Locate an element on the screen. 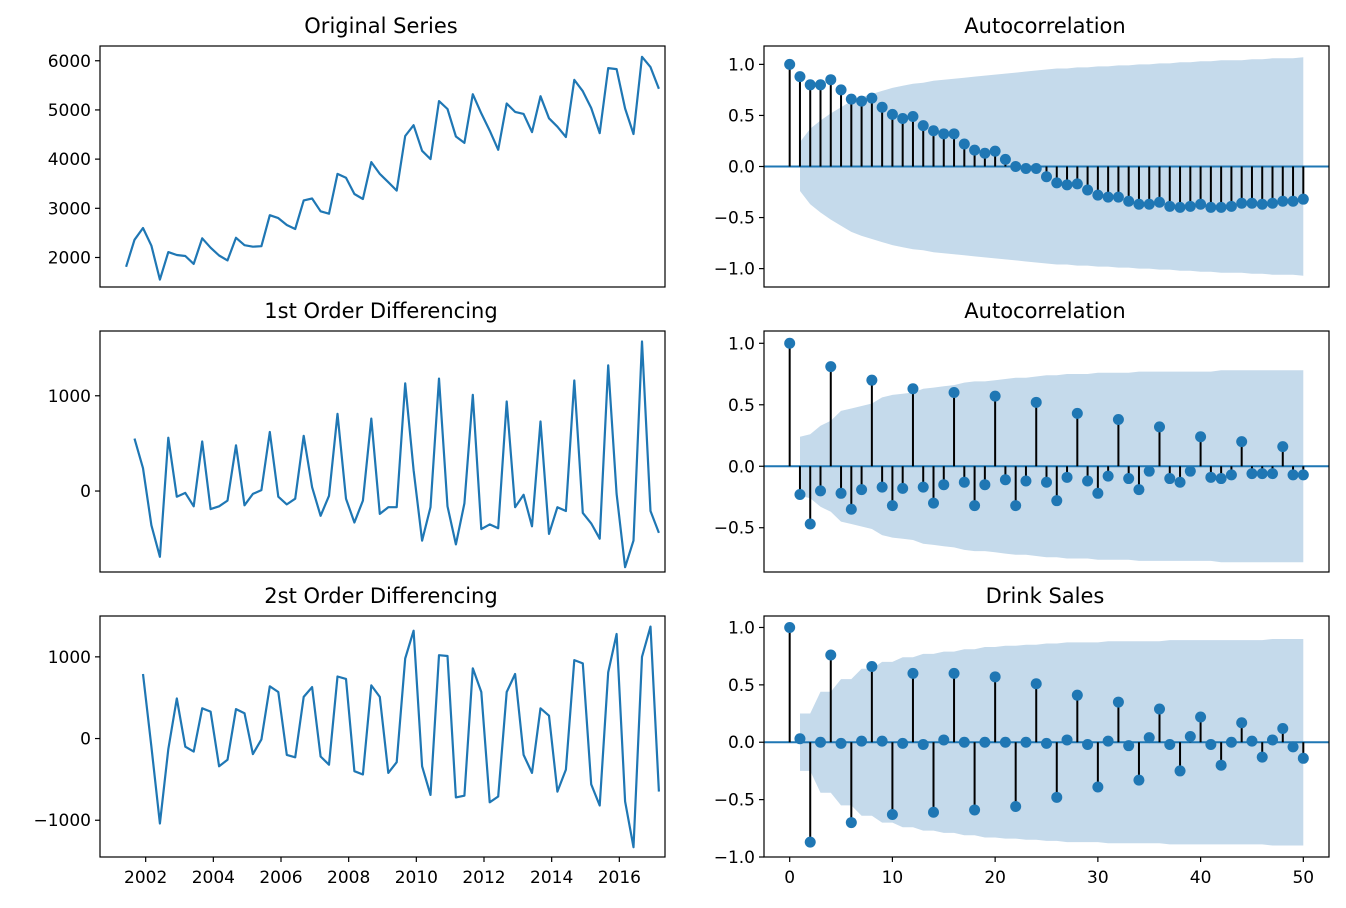 The height and width of the screenshot is (908, 1346). y-tick-label: −1.0 is located at coordinates (734, 858).